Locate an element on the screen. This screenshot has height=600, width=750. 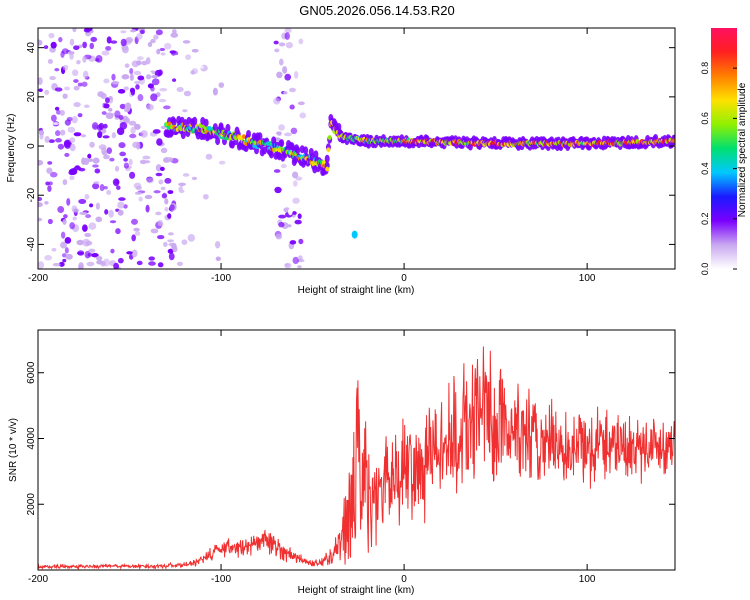
spectrogram-y-label: Frequency (Hz) is located at coordinates (11, 148).